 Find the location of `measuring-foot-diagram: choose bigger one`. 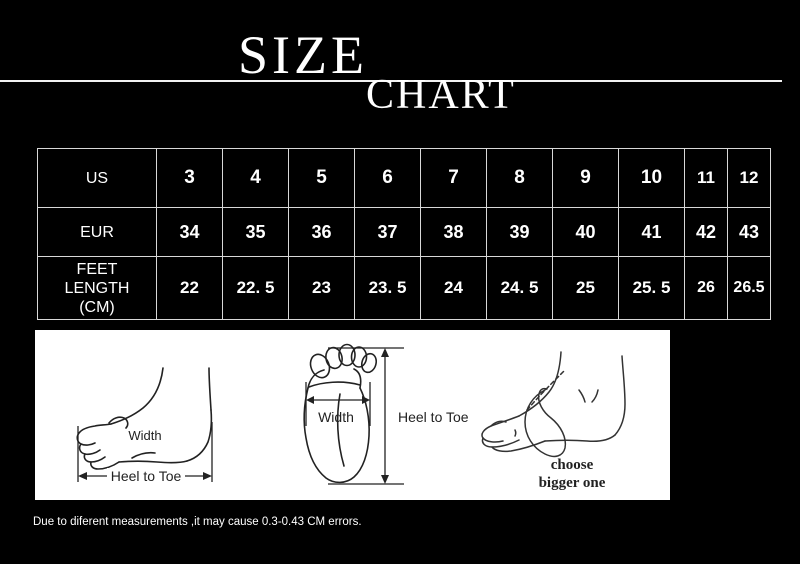

measuring-foot-diagram: choose bigger one is located at coordinates (572, 415).